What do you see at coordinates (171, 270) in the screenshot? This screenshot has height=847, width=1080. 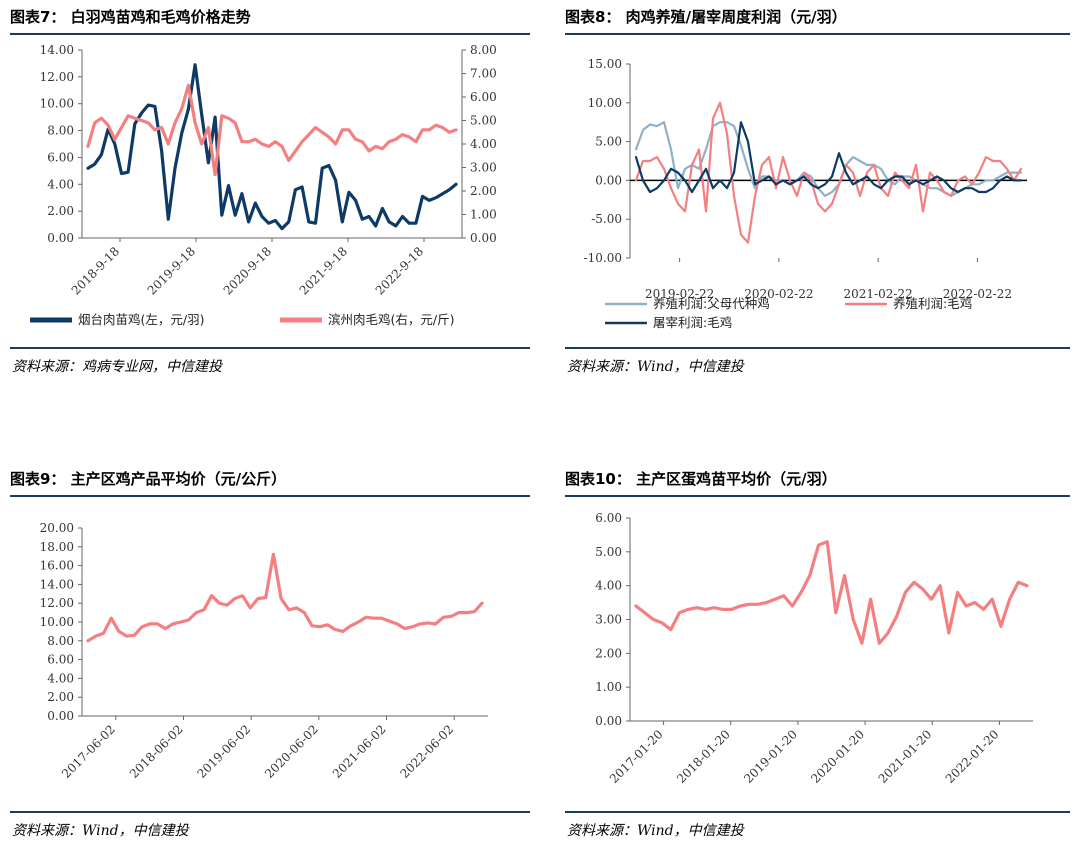 I see `x-tick-label: 2019-9-18` at bounding box center [171, 270].